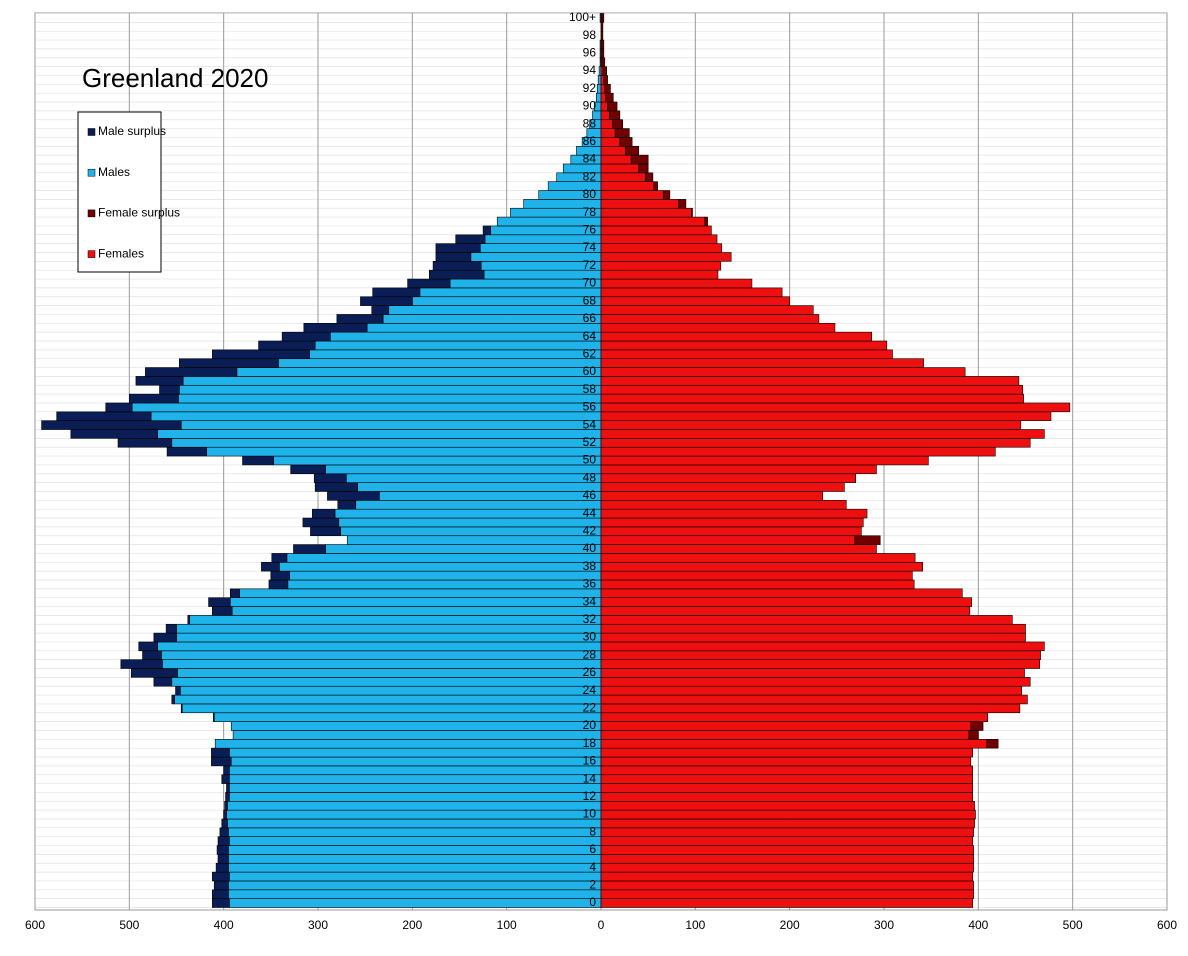  Describe the element at coordinates (601, 925) in the screenshot. I see `x-tick-label: 0` at that location.